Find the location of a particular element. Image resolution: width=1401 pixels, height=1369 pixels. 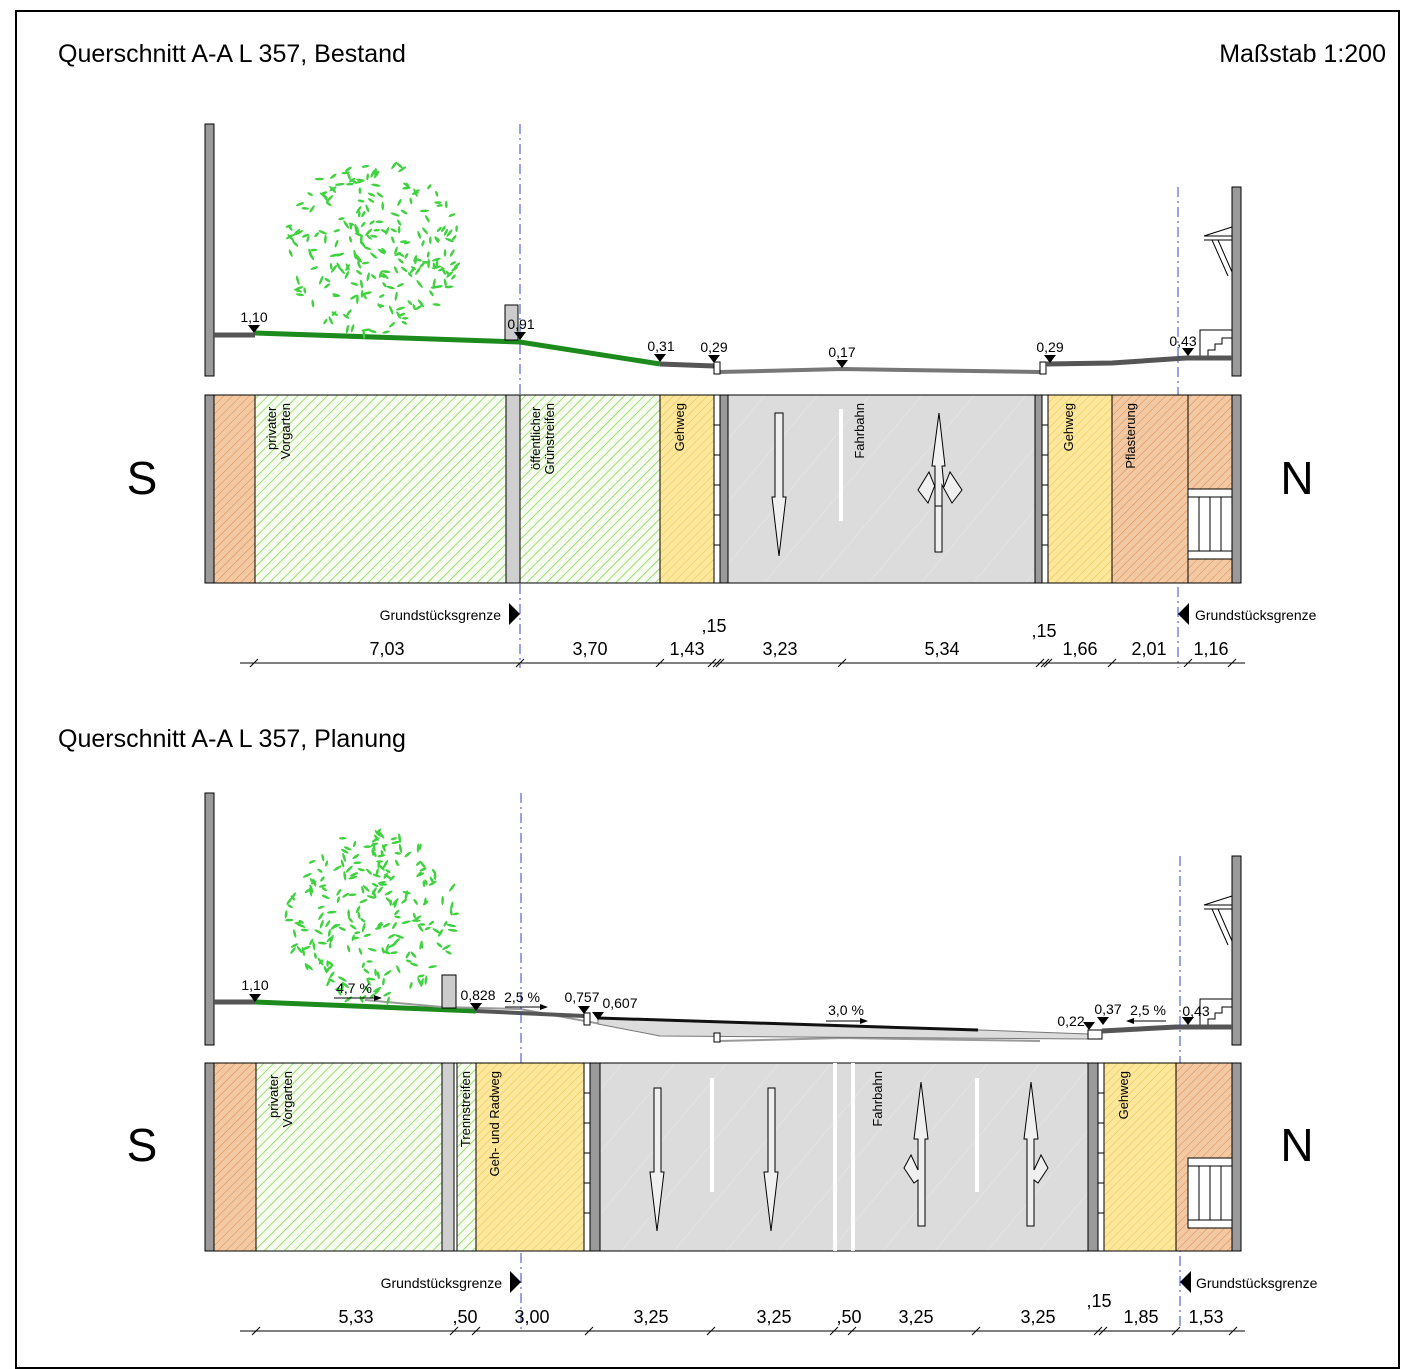

title-bestand: Querschnitt A-A L 357, Bestand is located at coordinates (232, 54).